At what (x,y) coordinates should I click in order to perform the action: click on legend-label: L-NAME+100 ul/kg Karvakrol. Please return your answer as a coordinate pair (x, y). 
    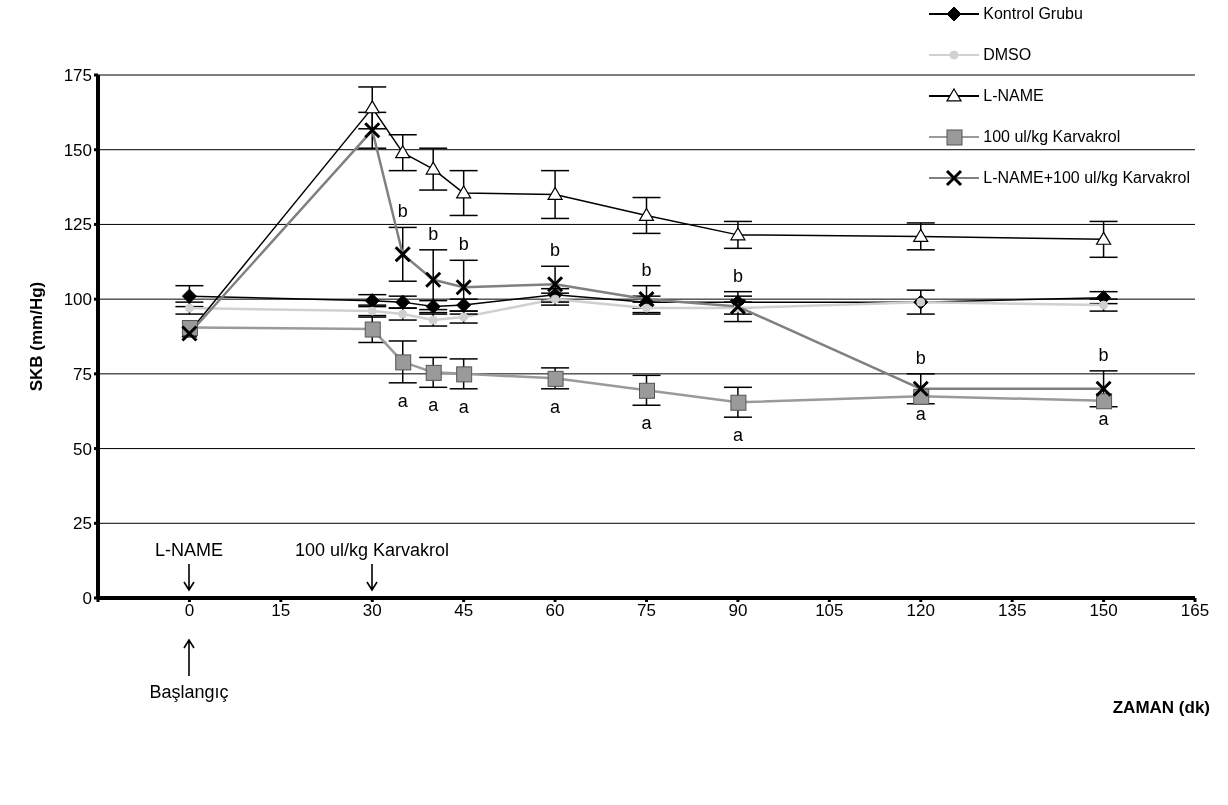
    Looking at the image, I should click on (1086, 178).